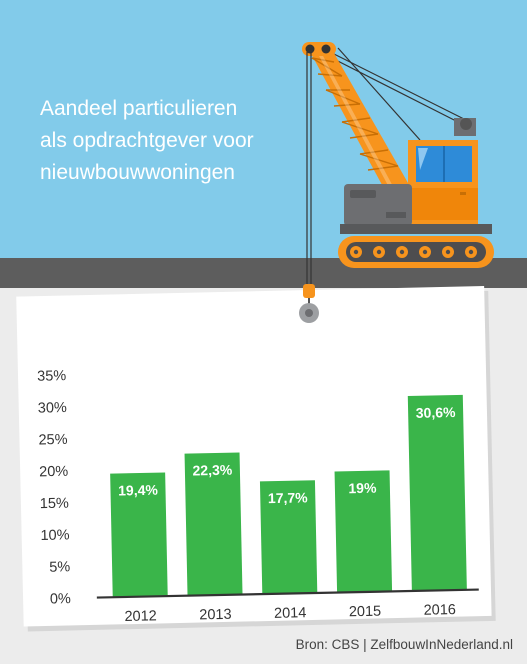 The height and width of the screenshot is (664, 527). Describe the element at coordinates (288, 497) in the screenshot. I see `bar-value-label: 17,7%` at that location.